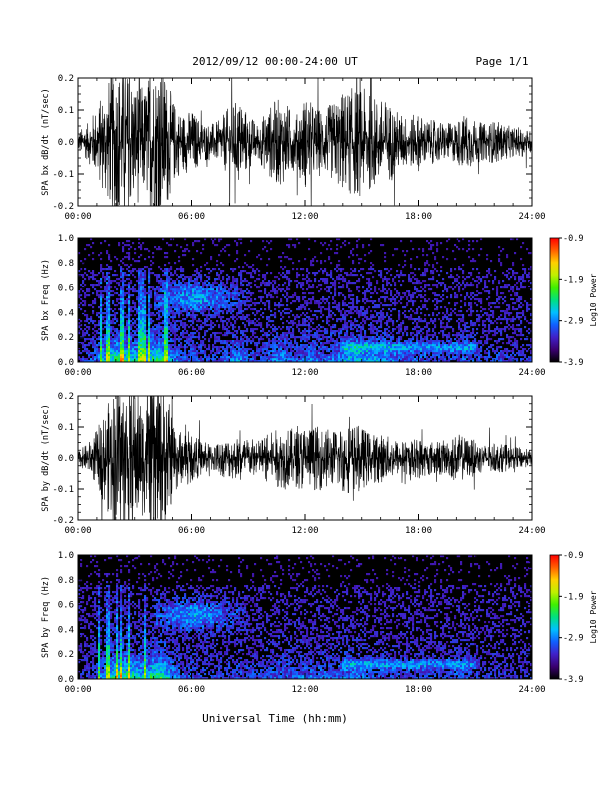 The width and height of the screenshot is (612, 792). I want to click on x-tick-label: 06:00, so click(191, 217).